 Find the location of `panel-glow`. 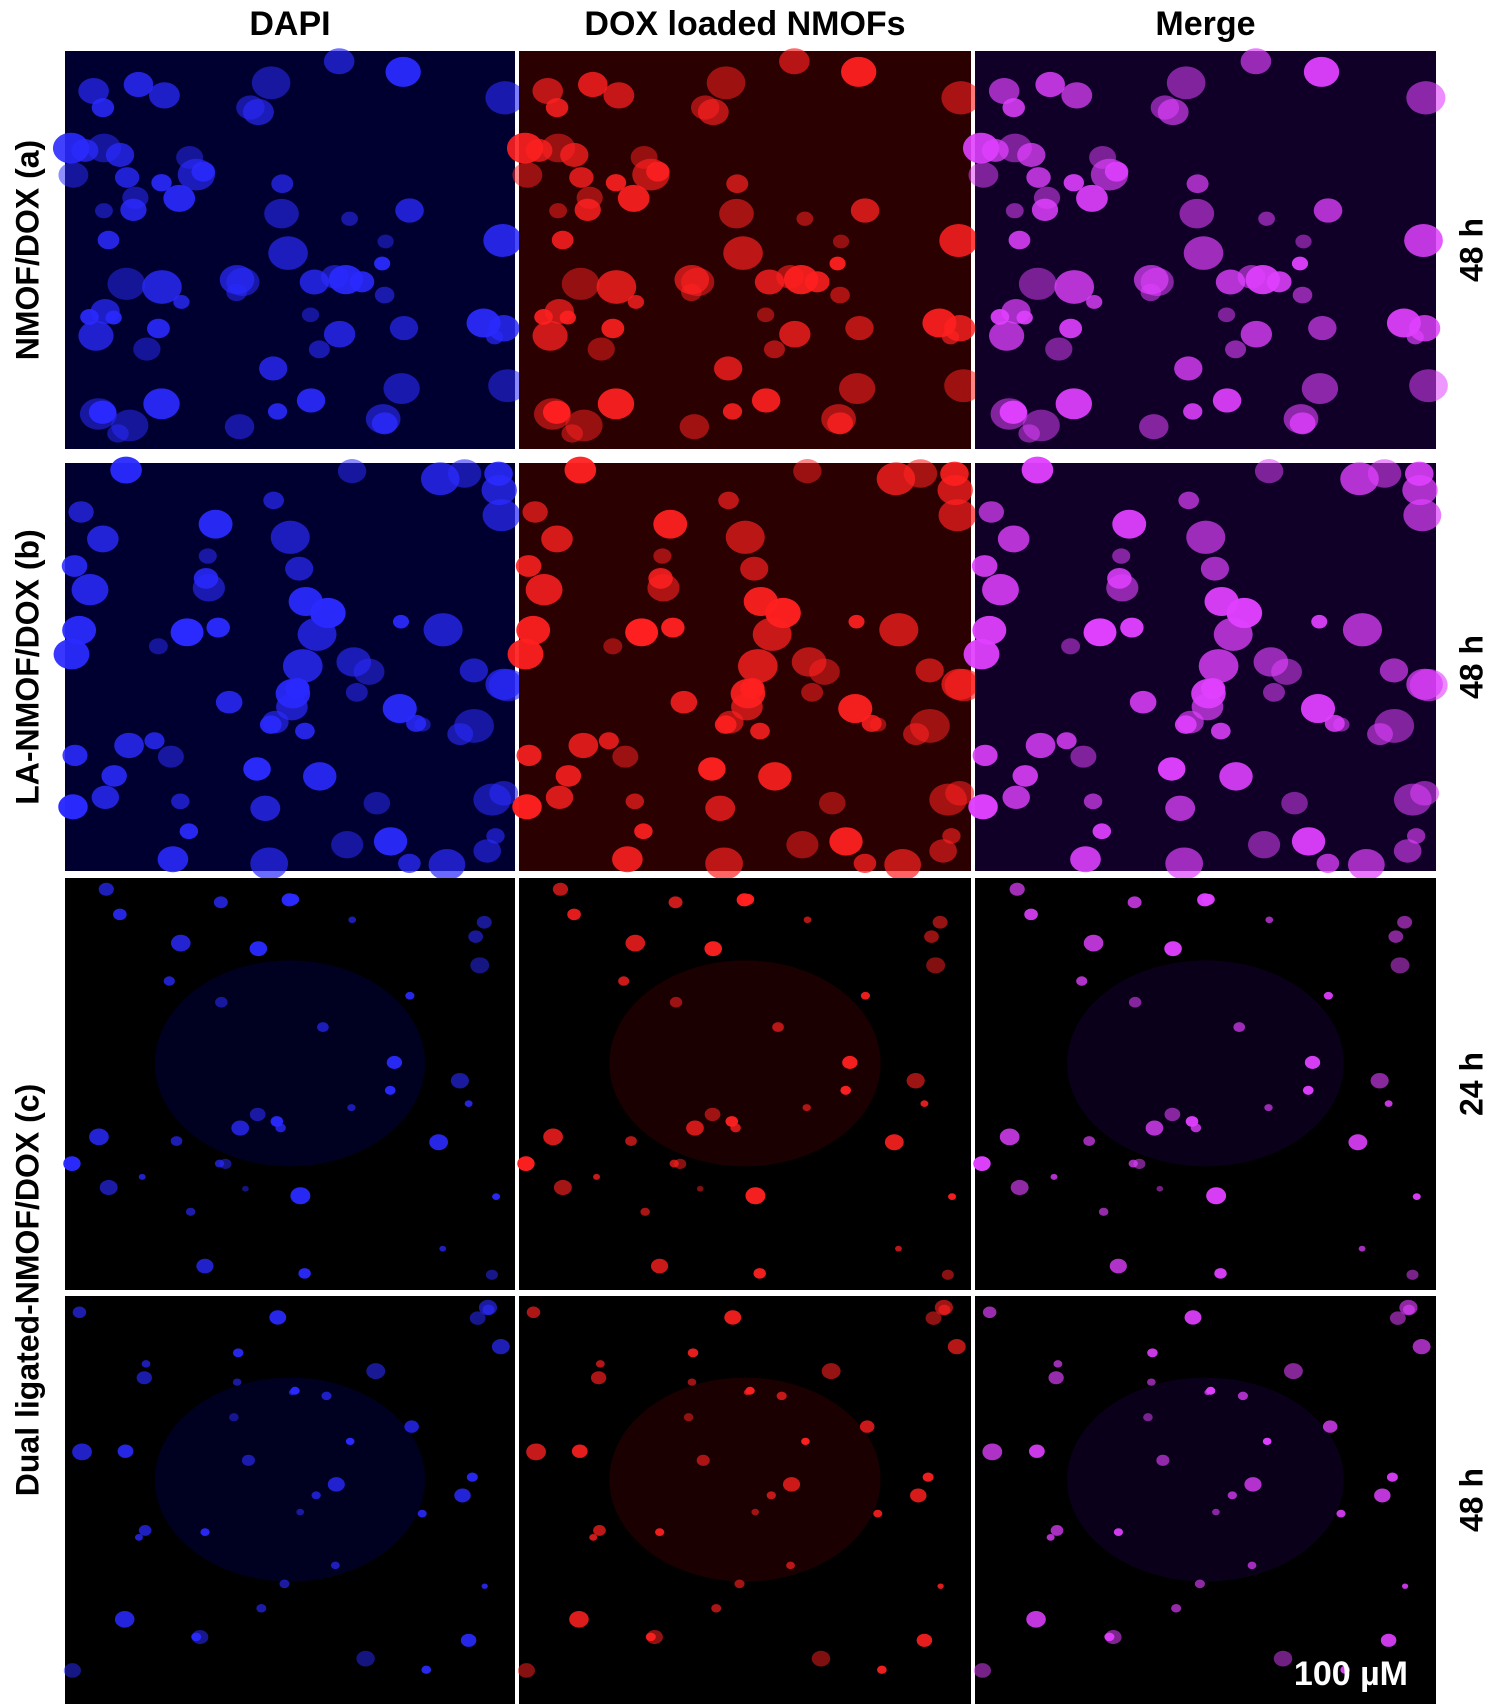

panel-glow is located at coordinates (290, 1479).